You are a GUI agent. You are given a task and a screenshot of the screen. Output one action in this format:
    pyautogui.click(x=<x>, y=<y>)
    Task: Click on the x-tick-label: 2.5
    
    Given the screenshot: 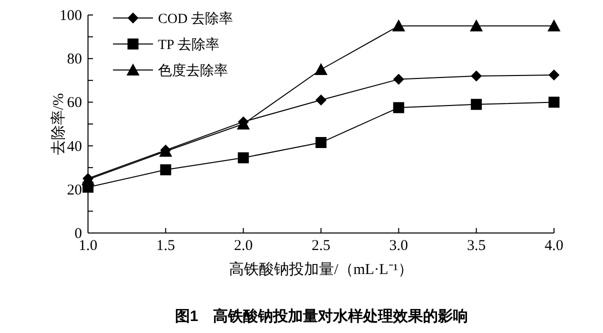 What is the action you would take?
    pyautogui.click(x=321, y=246)
    